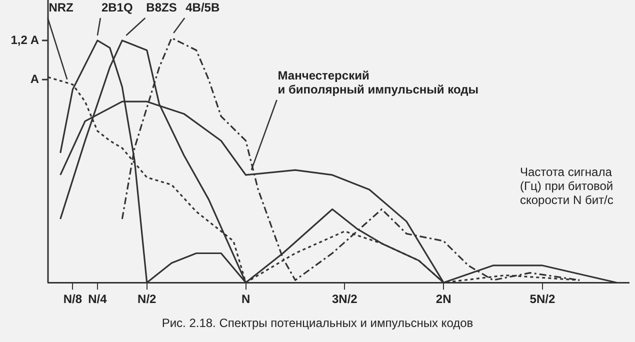 The height and width of the screenshot is (342, 635). What do you see at coordinates (61, 7) in the screenshot?
I see `text: NRZ` at bounding box center [61, 7].